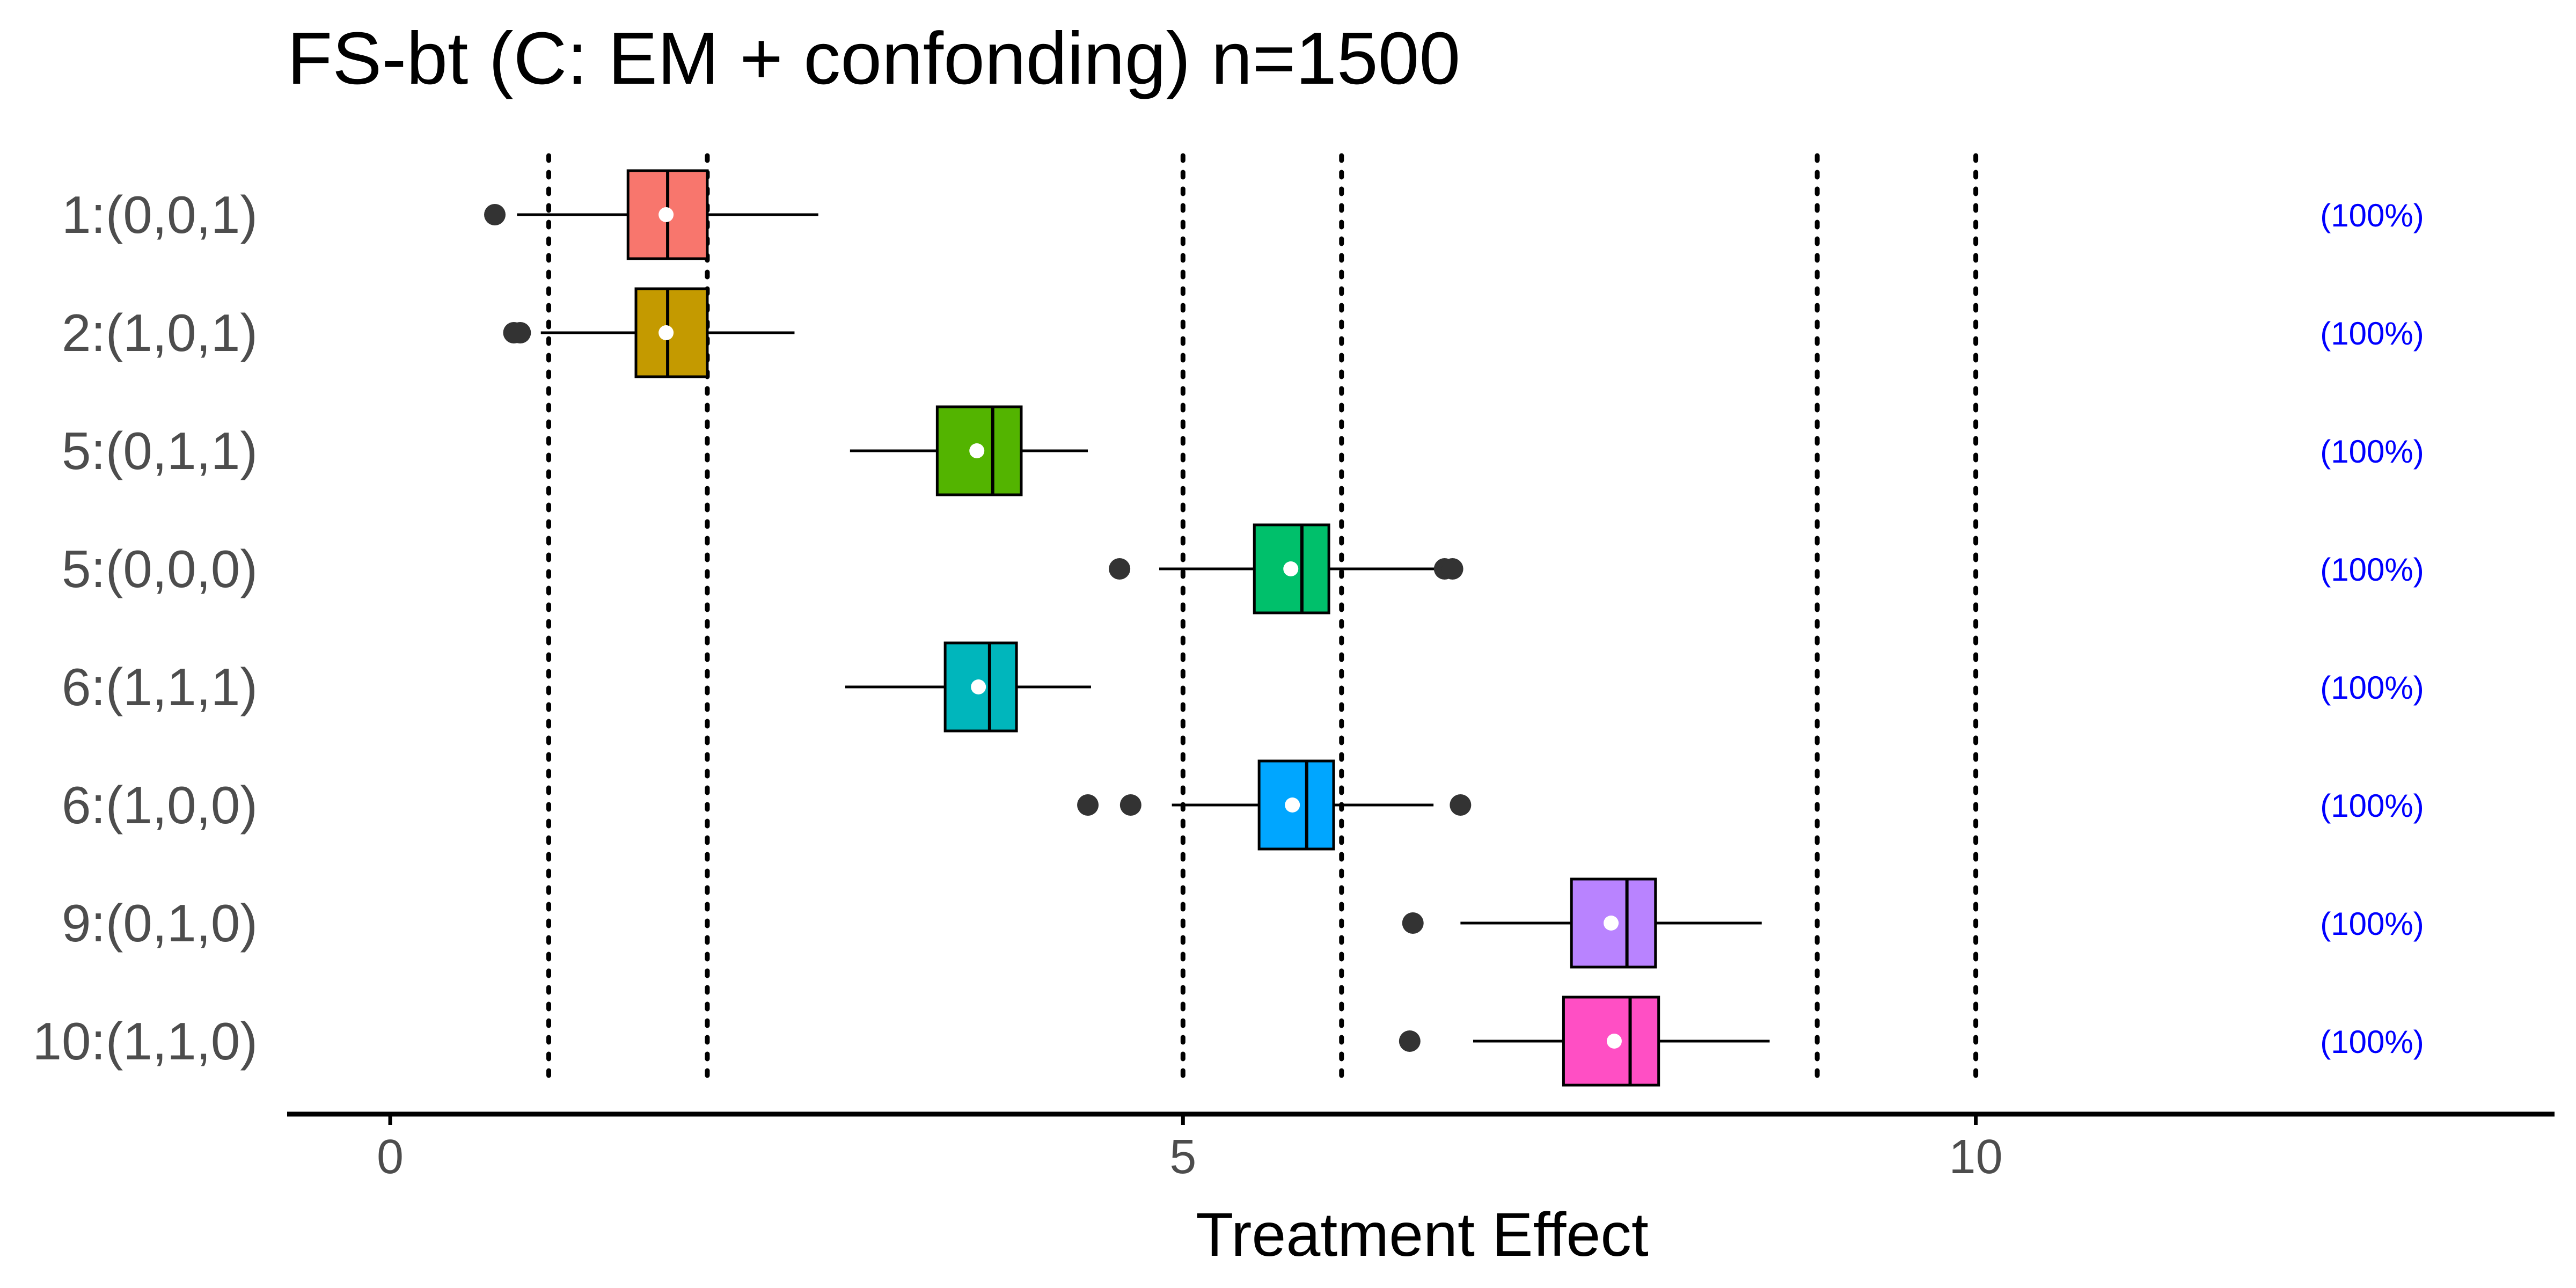  What do you see at coordinates (160, 214) in the screenshot?
I see `y-category-label: 1:(0,0,1)` at bounding box center [160, 214].